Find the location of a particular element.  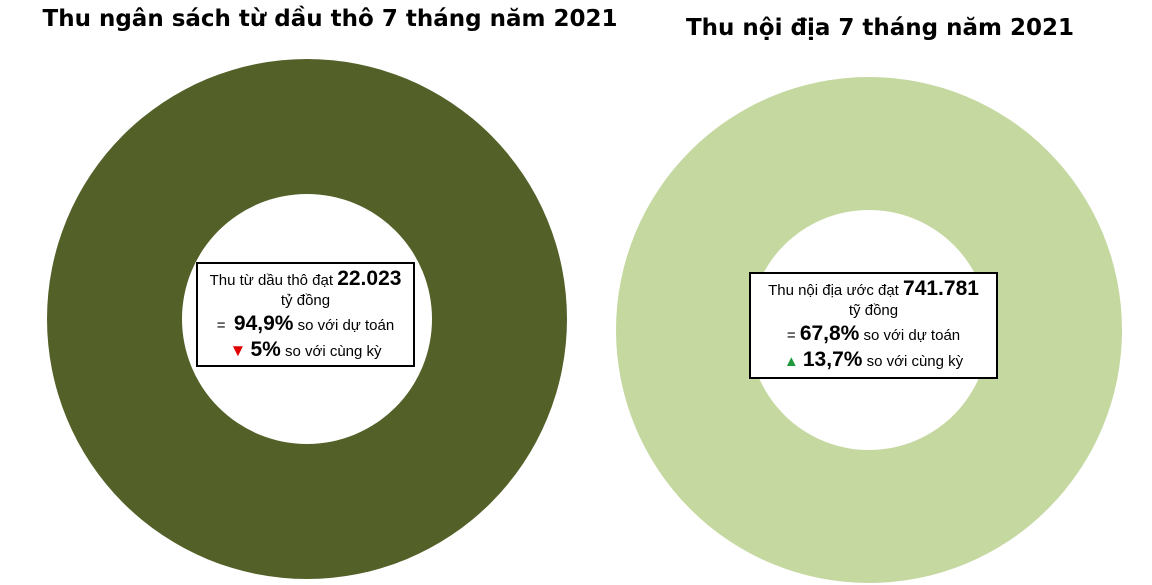

right-info-line-4: ▲ 13,7% so với cùng kỳ is located at coordinates (873, 360).